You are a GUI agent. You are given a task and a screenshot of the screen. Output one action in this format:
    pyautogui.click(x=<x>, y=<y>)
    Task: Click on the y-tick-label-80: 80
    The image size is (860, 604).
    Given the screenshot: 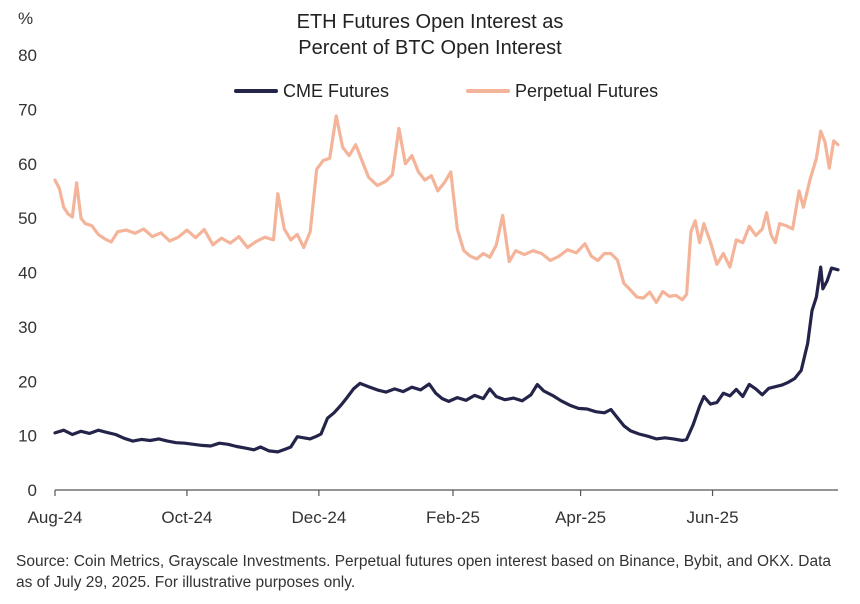 What is the action you would take?
    pyautogui.click(x=27, y=55)
    